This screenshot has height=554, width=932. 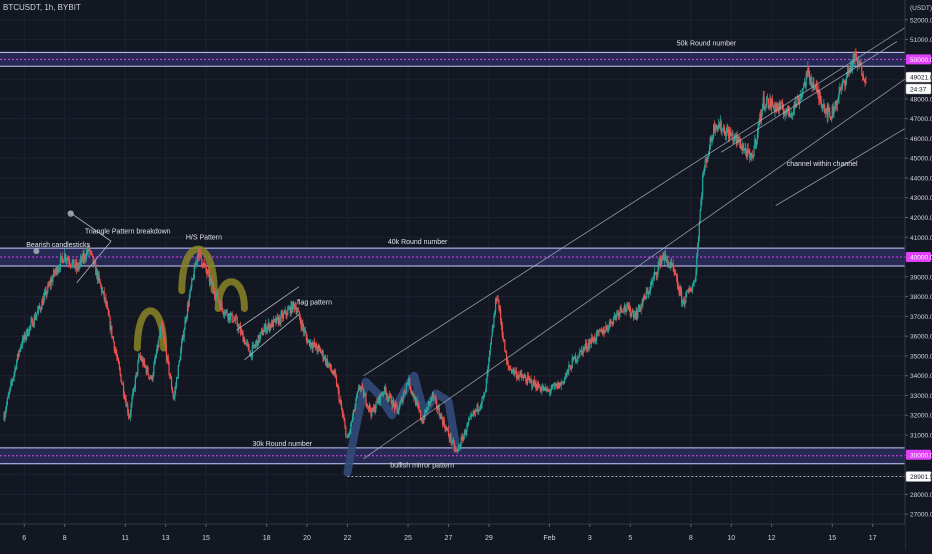 I want to click on time-tick-label: 20, so click(x=307, y=538).